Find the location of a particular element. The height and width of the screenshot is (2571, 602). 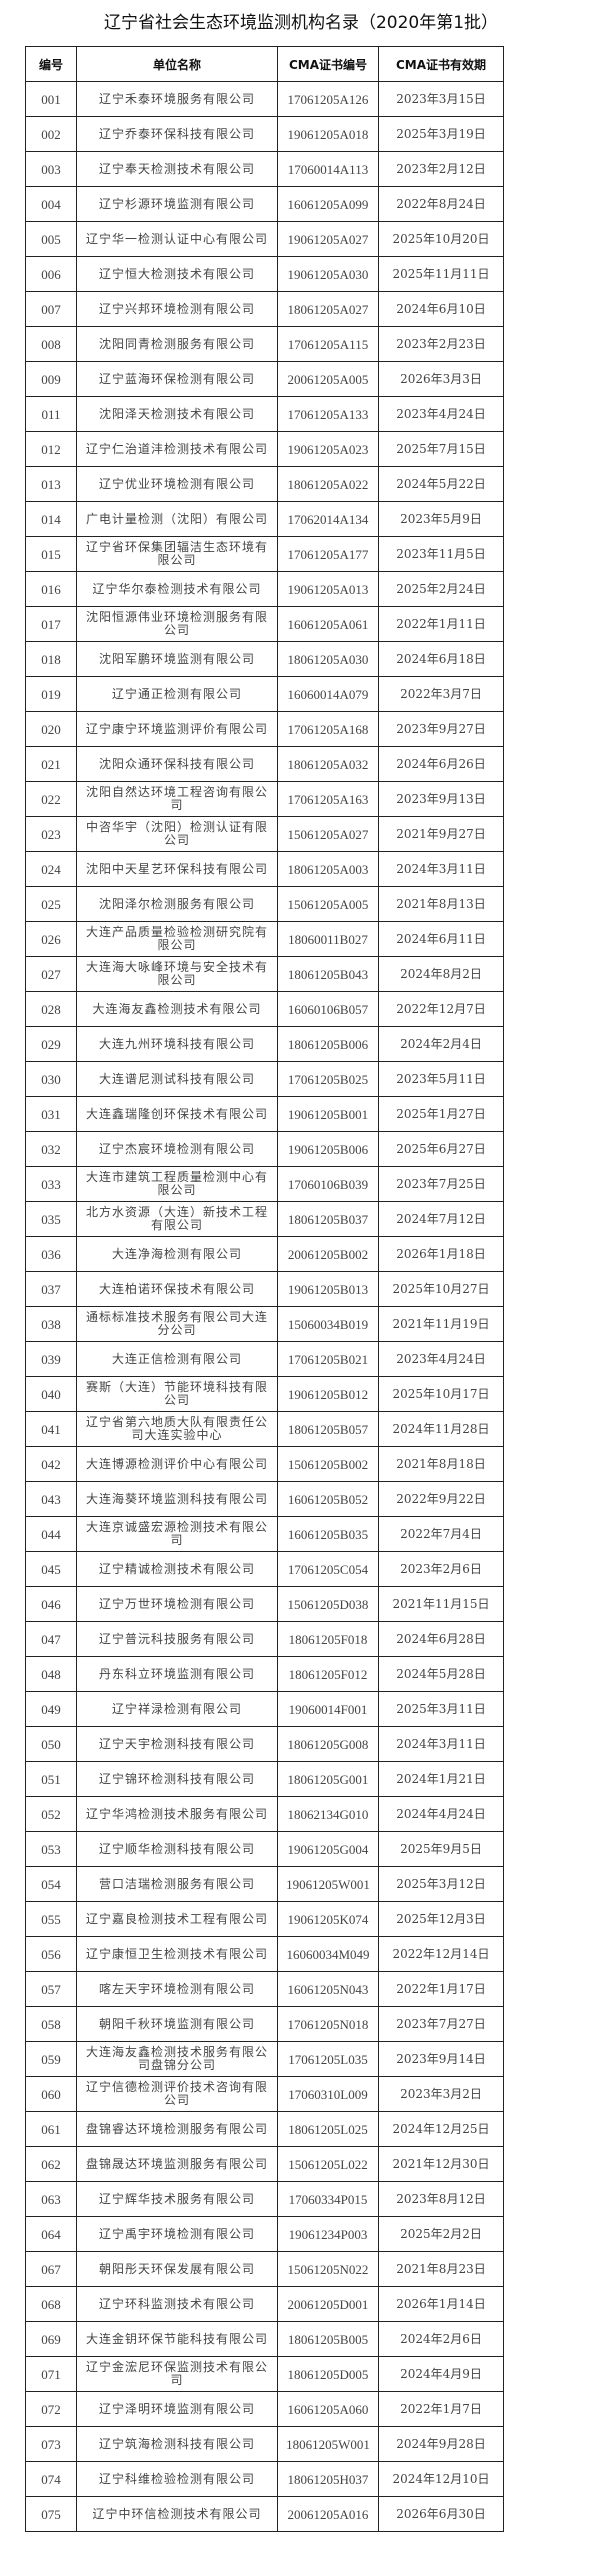

table-row: 012 辽宁仁治道沣检测技术有限公司 19061205A023 2025年7月15日 is located at coordinates (264, 449).